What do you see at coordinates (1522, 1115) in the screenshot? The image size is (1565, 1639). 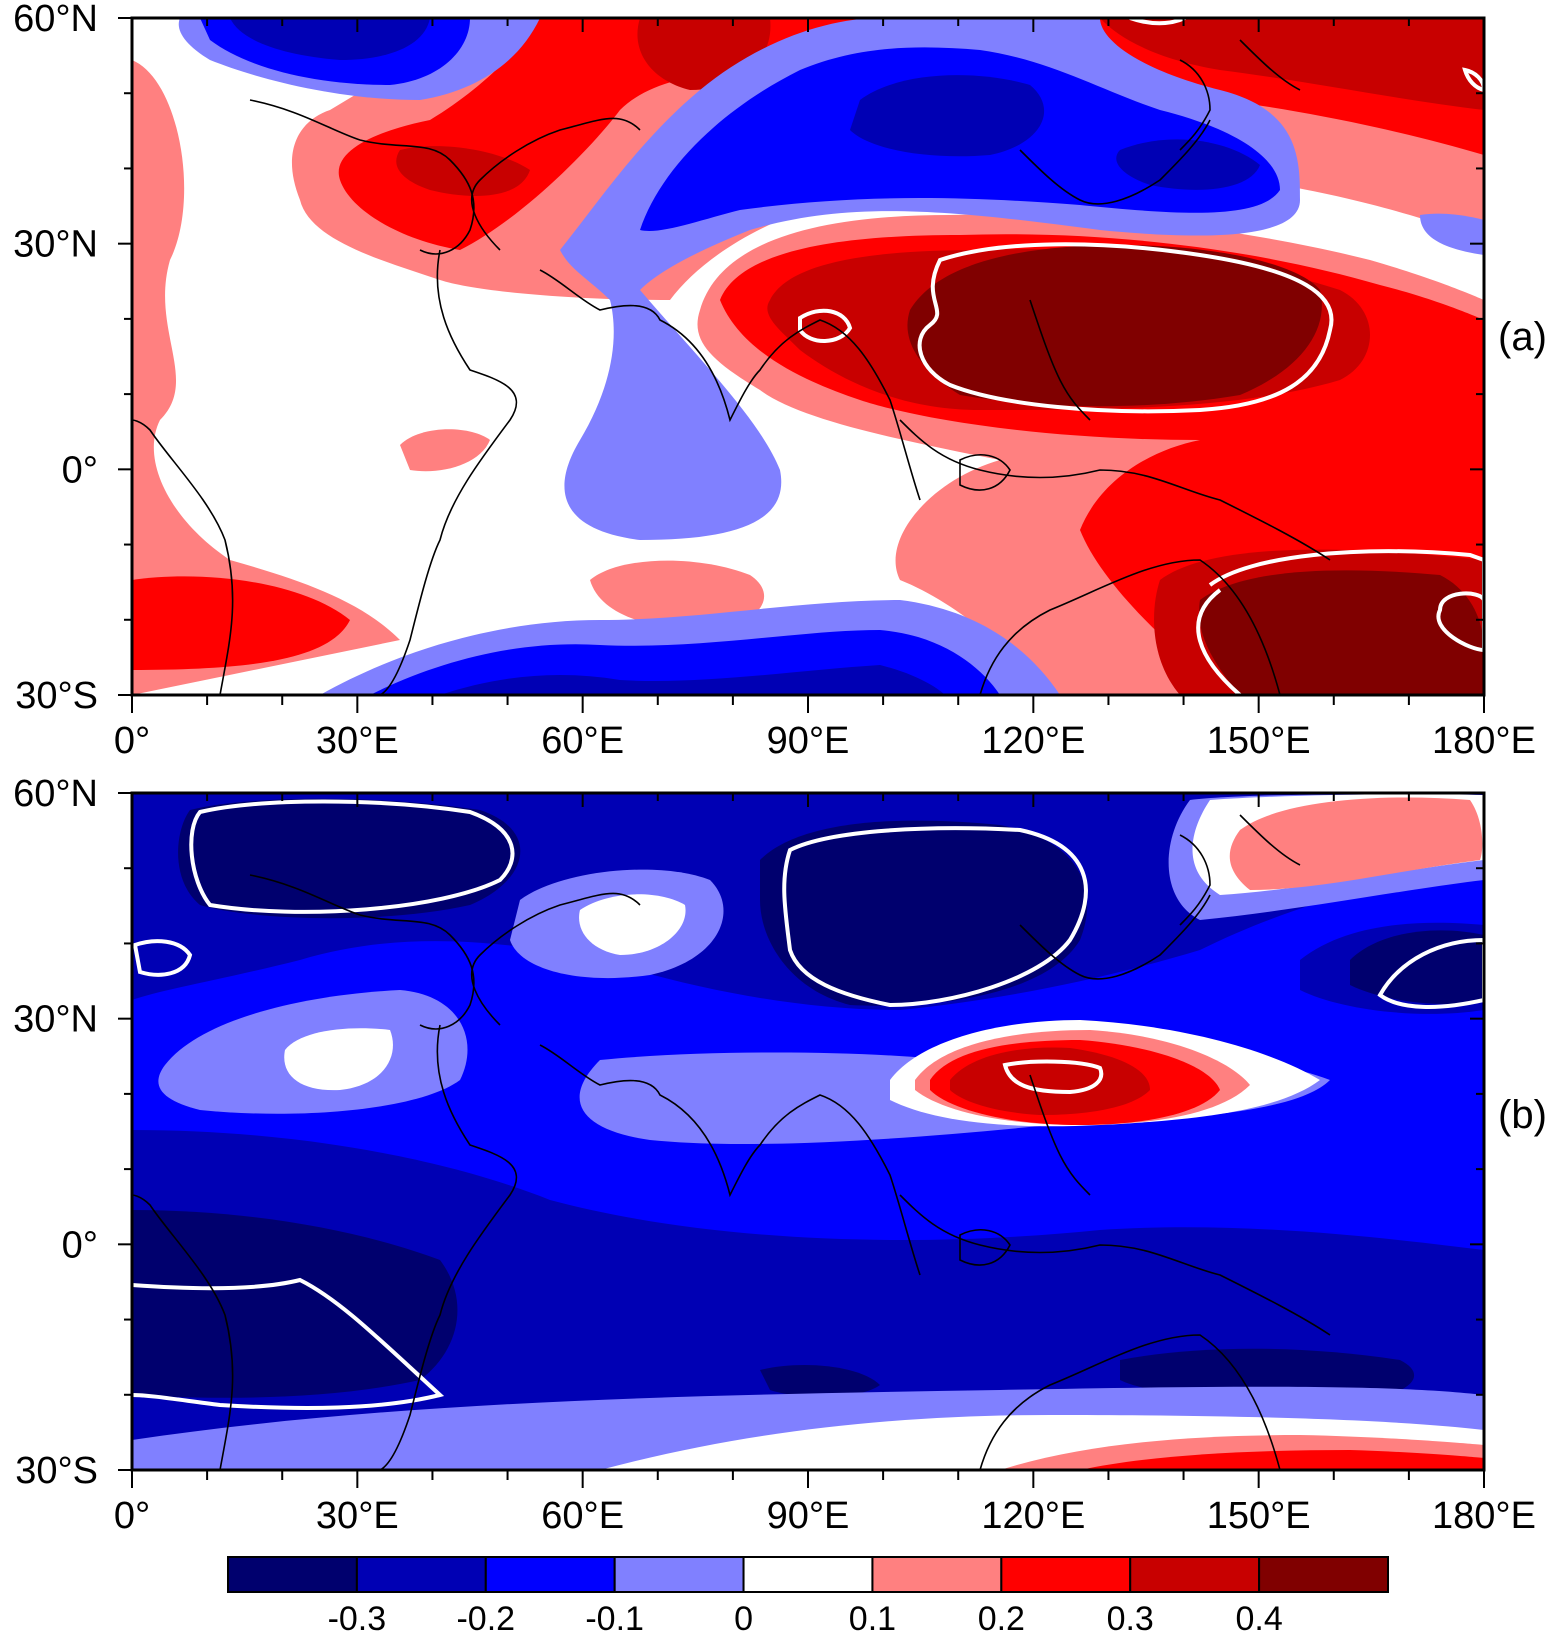 I see `panel-b-label: (b)` at bounding box center [1522, 1115].